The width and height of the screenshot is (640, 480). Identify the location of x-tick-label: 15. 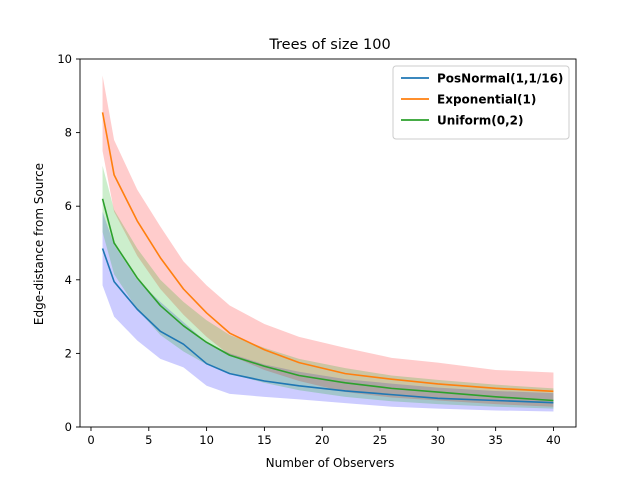
(264, 440).